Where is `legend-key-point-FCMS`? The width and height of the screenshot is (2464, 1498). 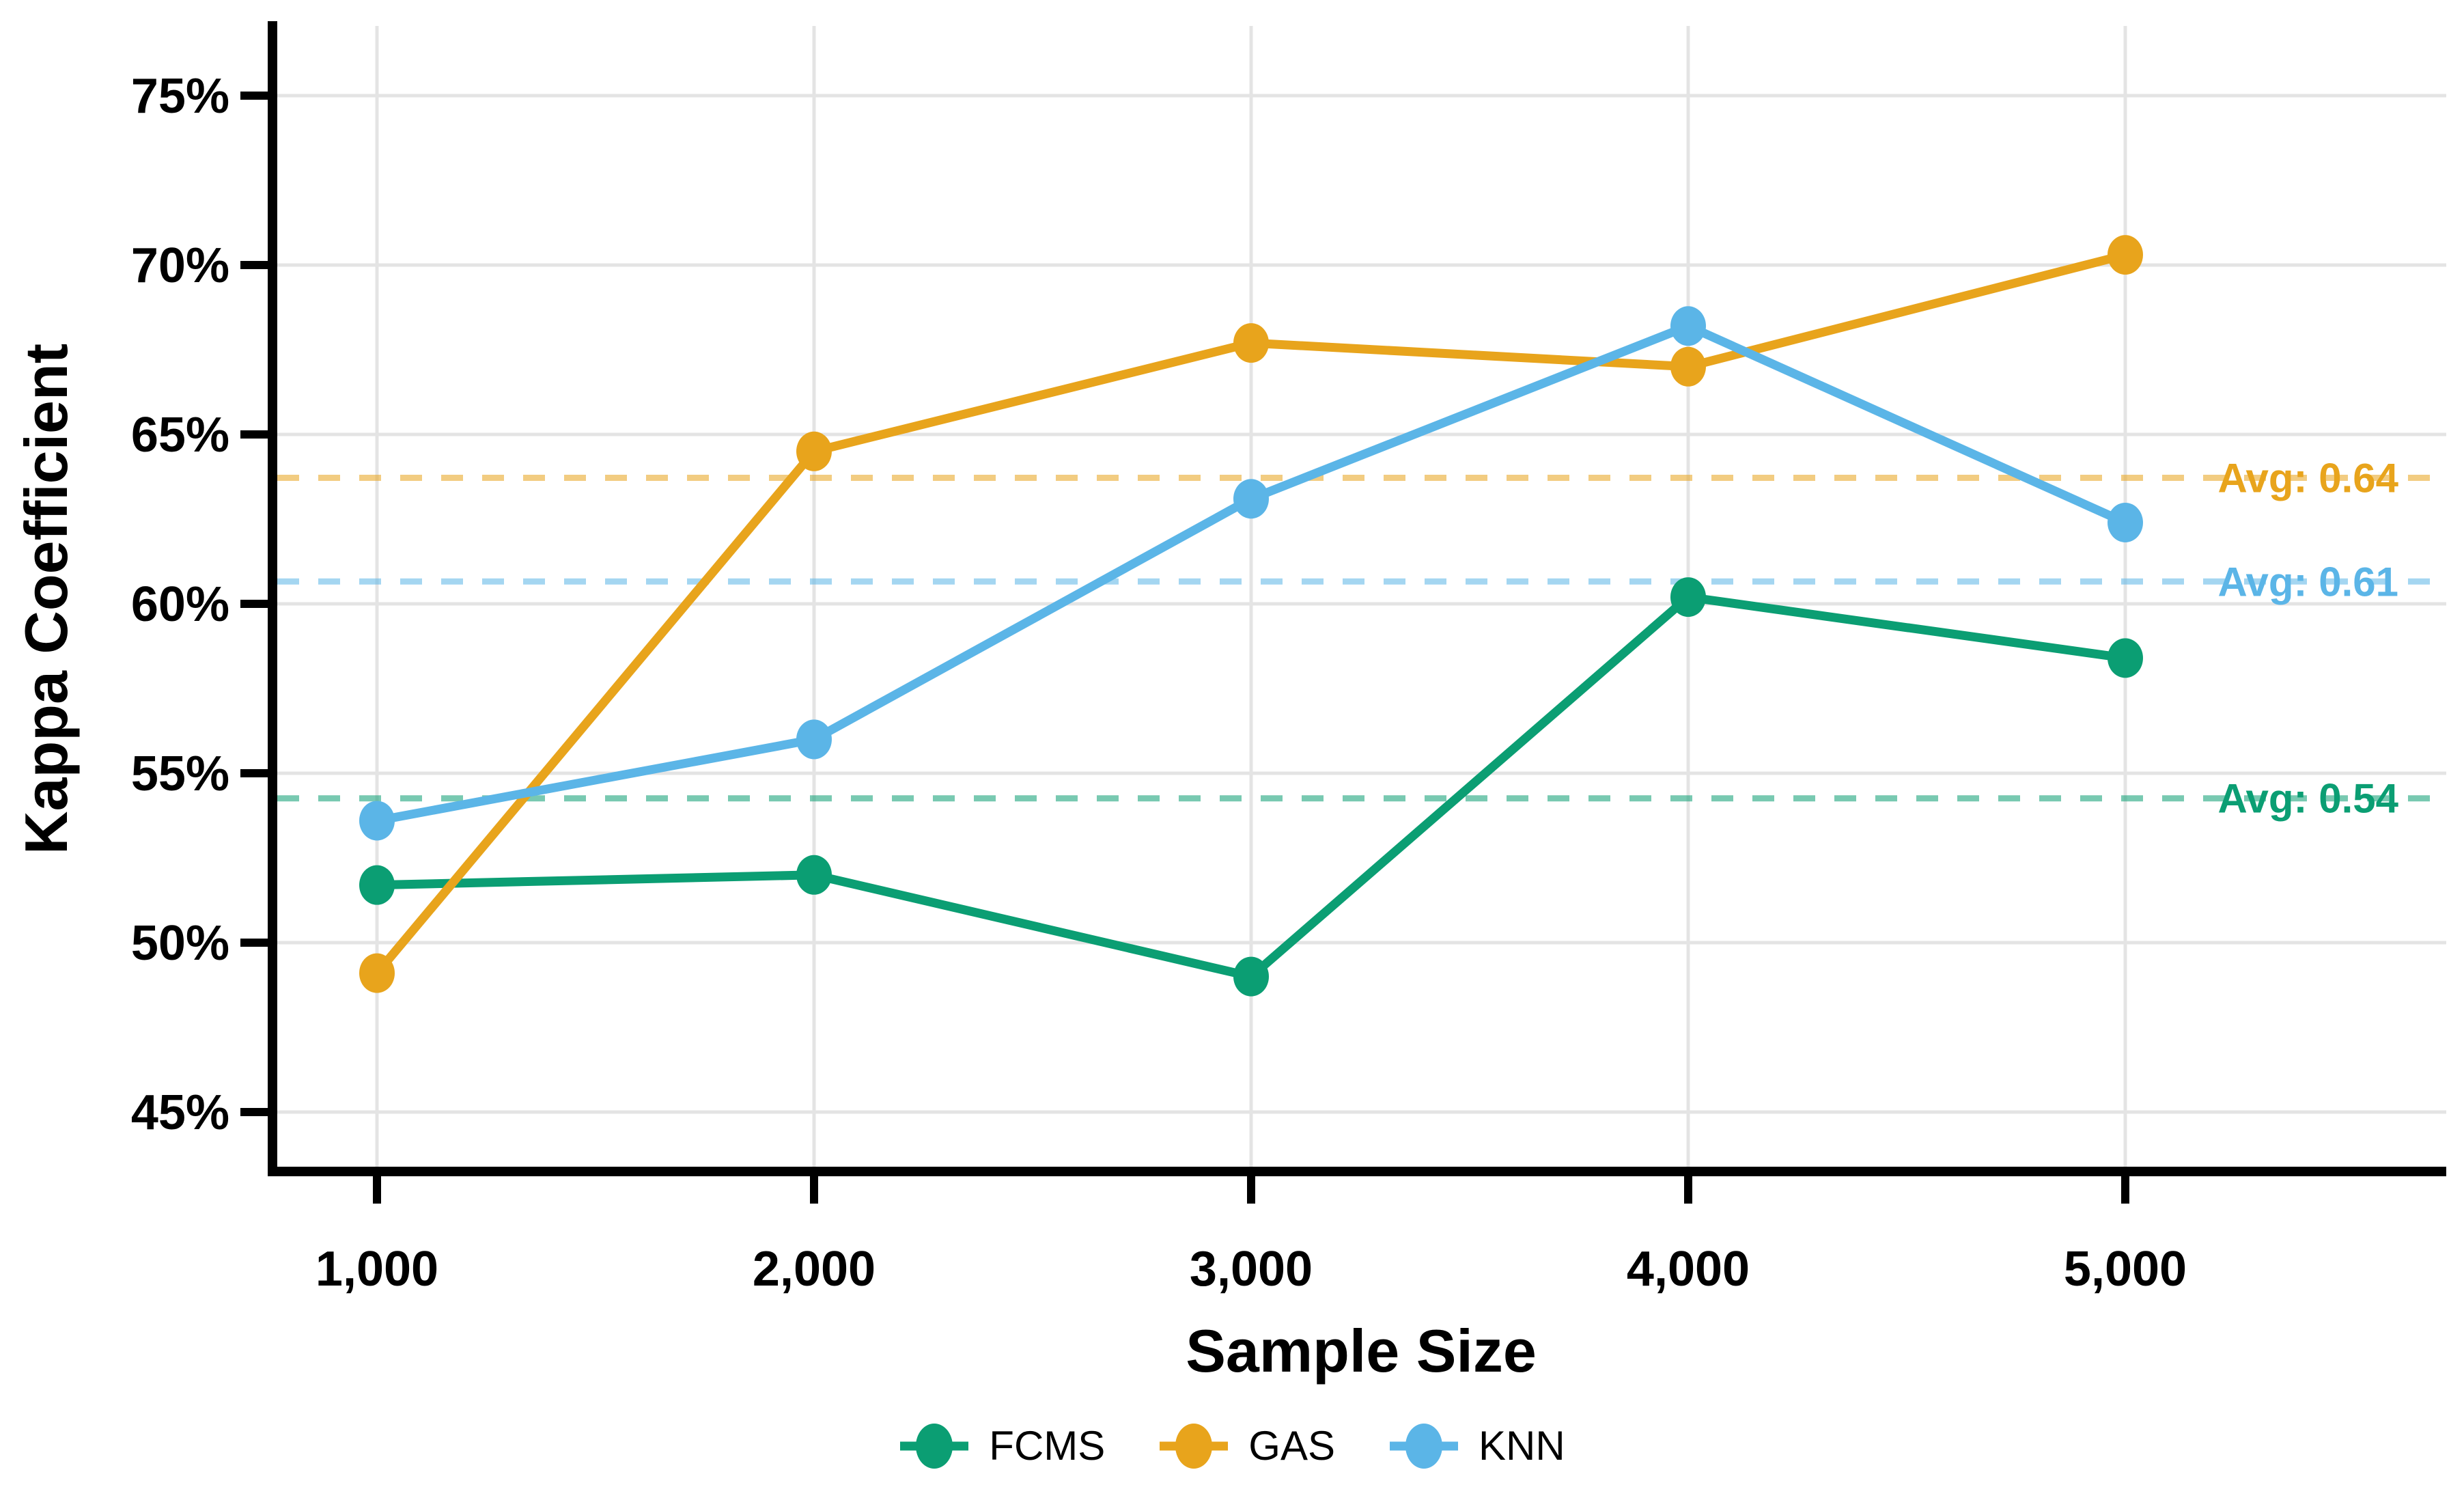
legend-key-point-FCMS is located at coordinates (935, 1447).